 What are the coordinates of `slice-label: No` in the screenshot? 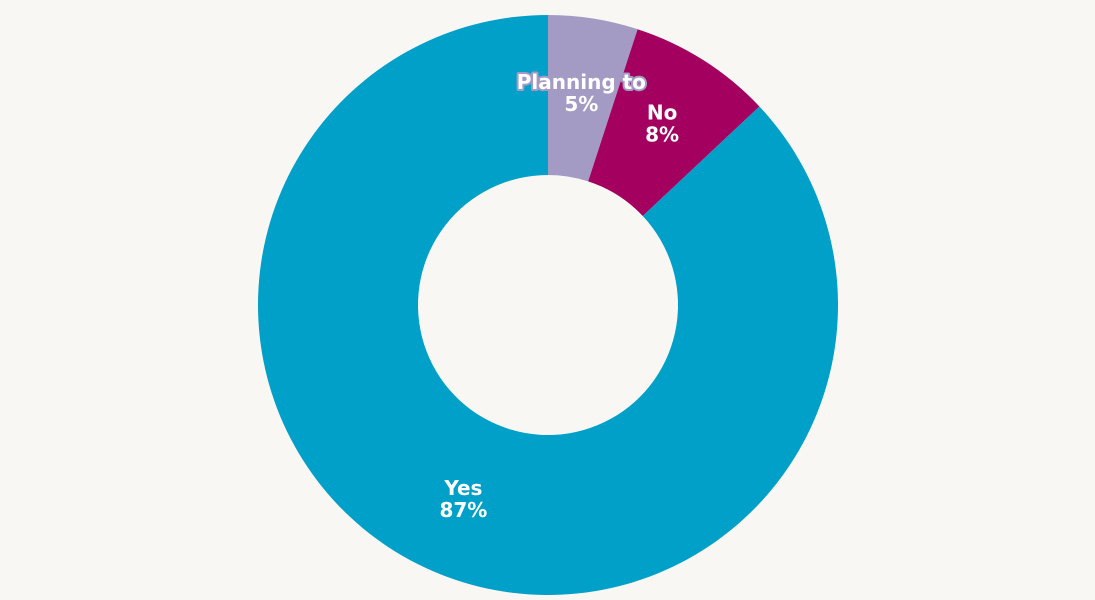 It's located at (662, 113).